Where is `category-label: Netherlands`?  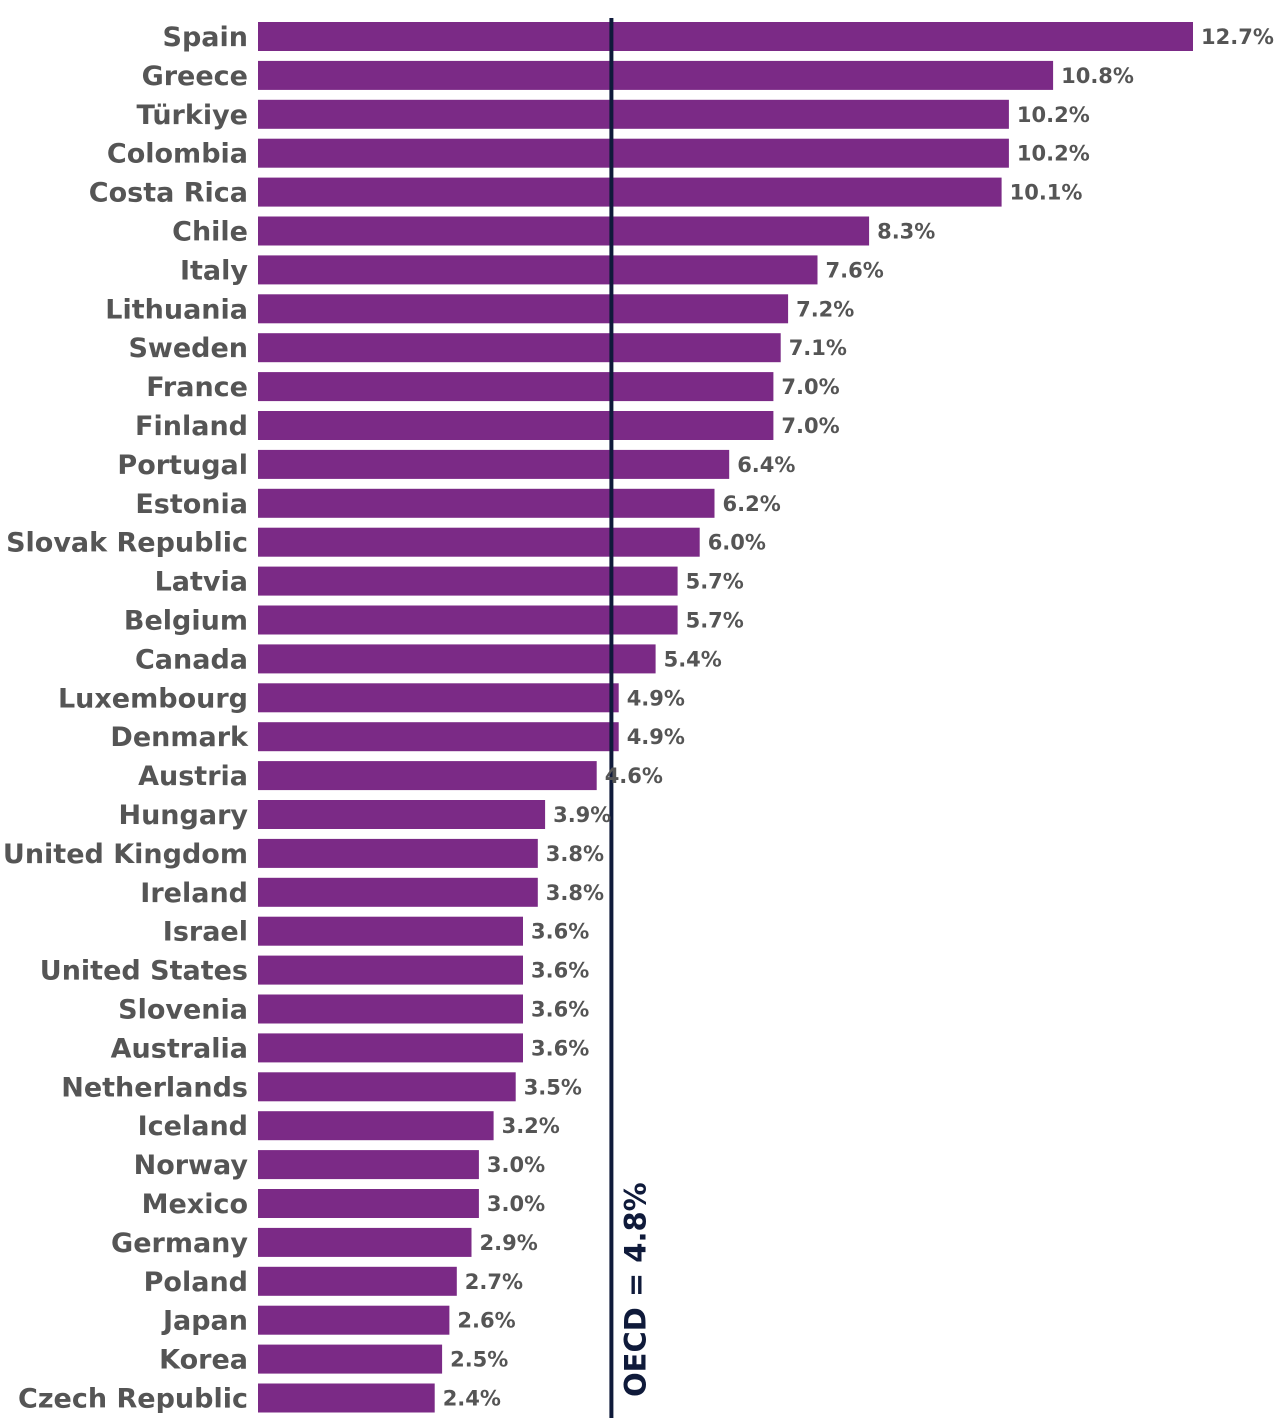 category-label: Netherlands is located at coordinates (154, 1087).